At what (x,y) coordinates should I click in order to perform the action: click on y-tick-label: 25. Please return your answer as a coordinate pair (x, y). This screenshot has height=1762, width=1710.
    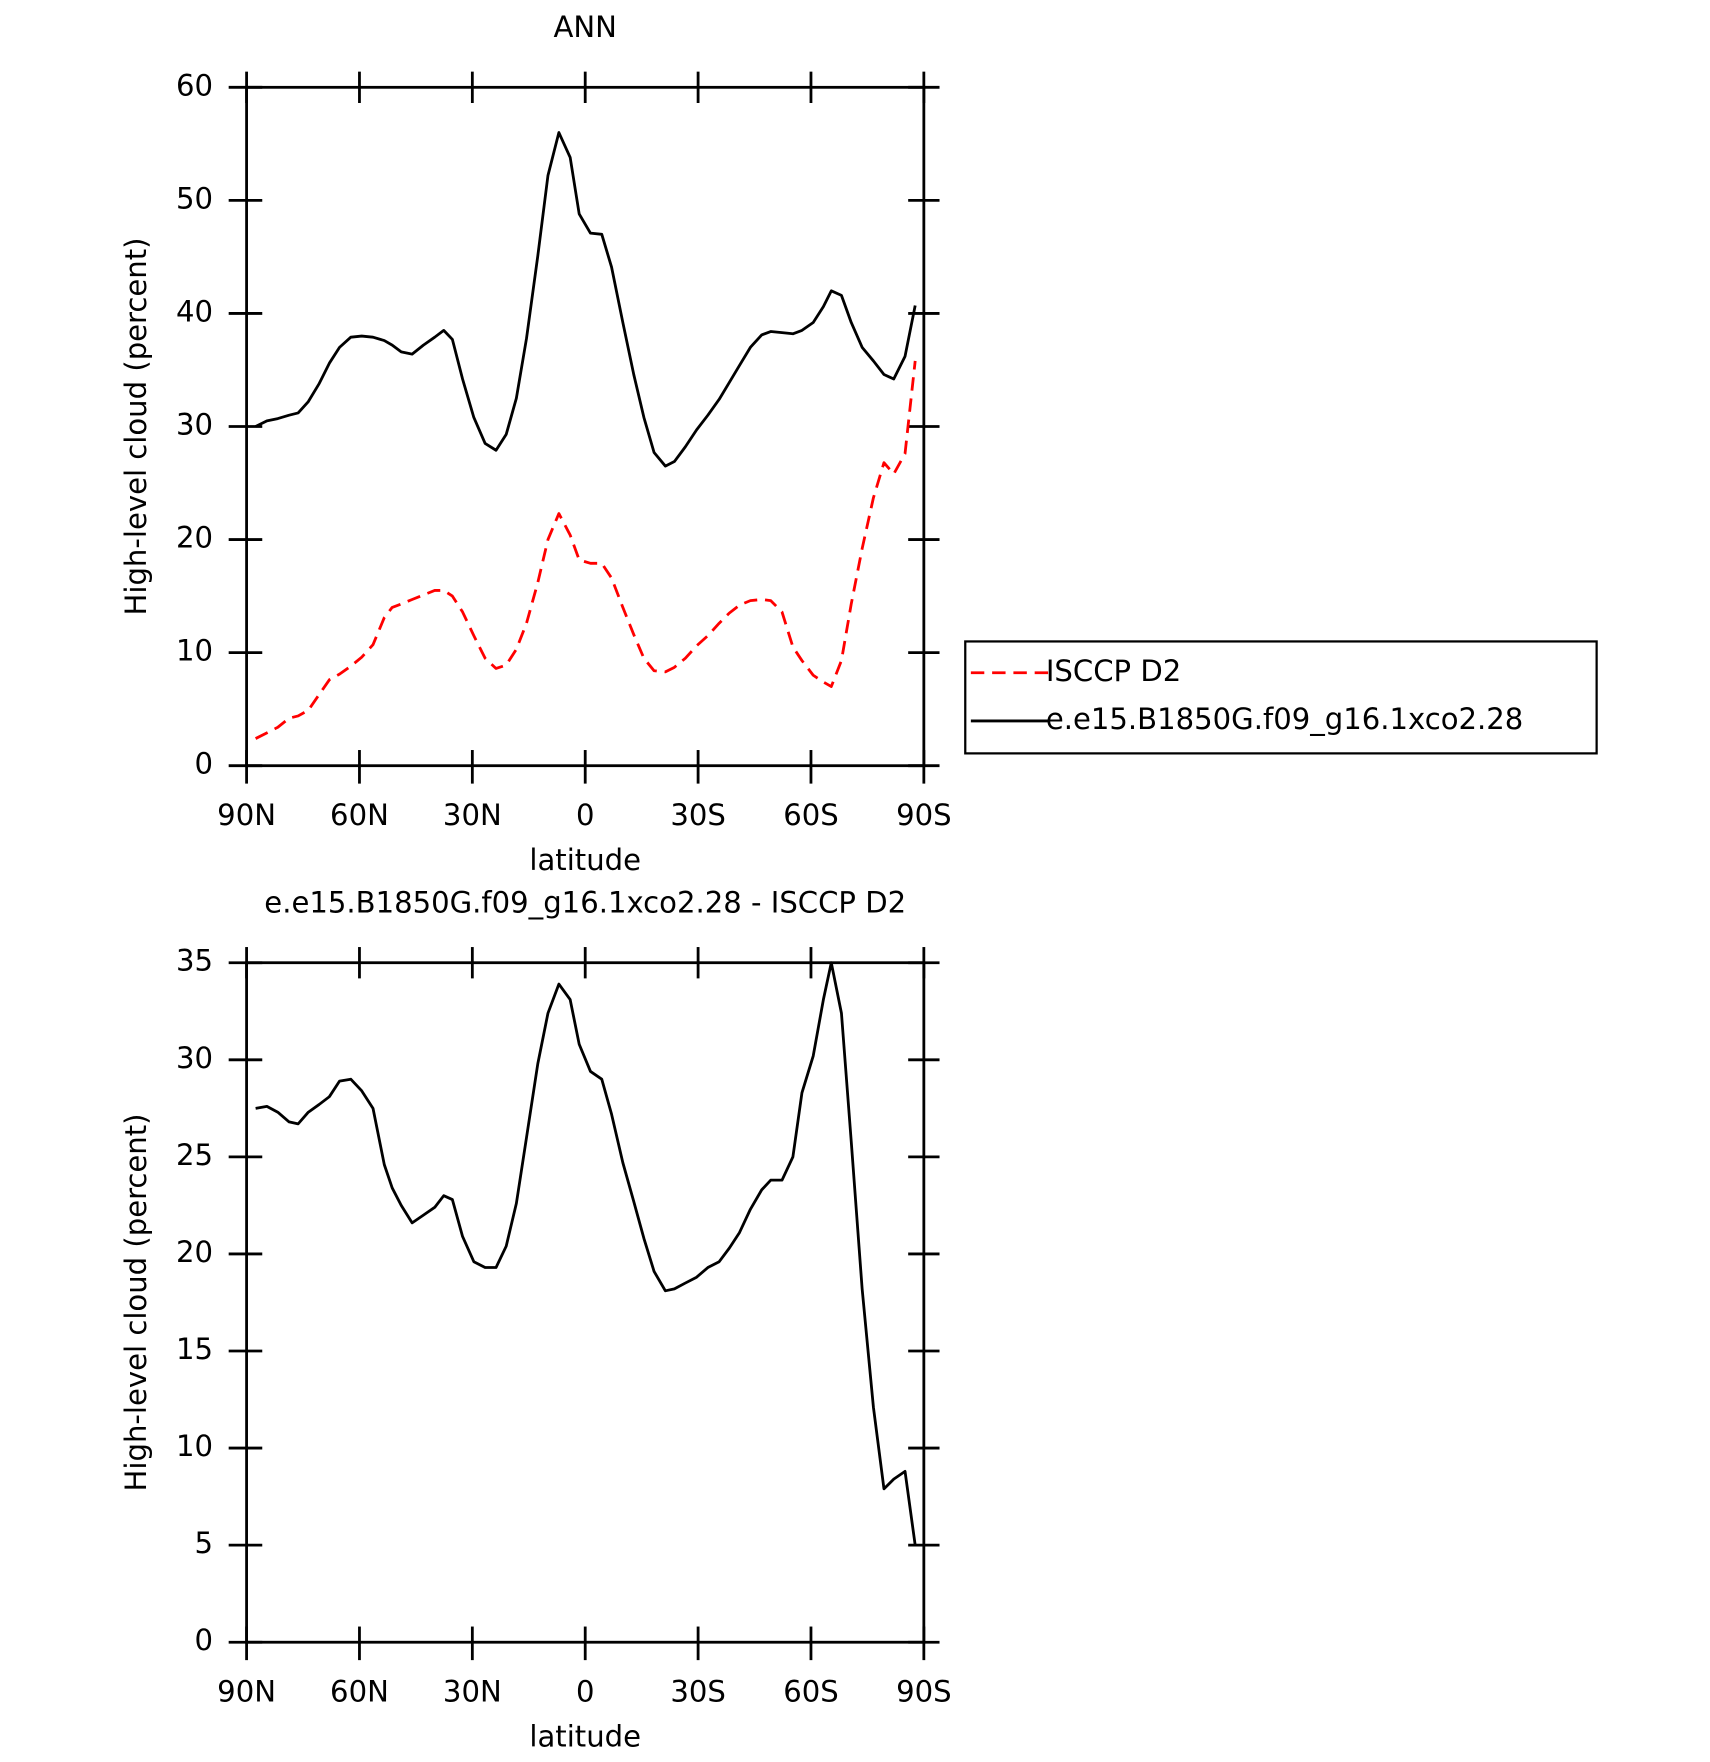
    Looking at the image, I should click on (194, 1155).